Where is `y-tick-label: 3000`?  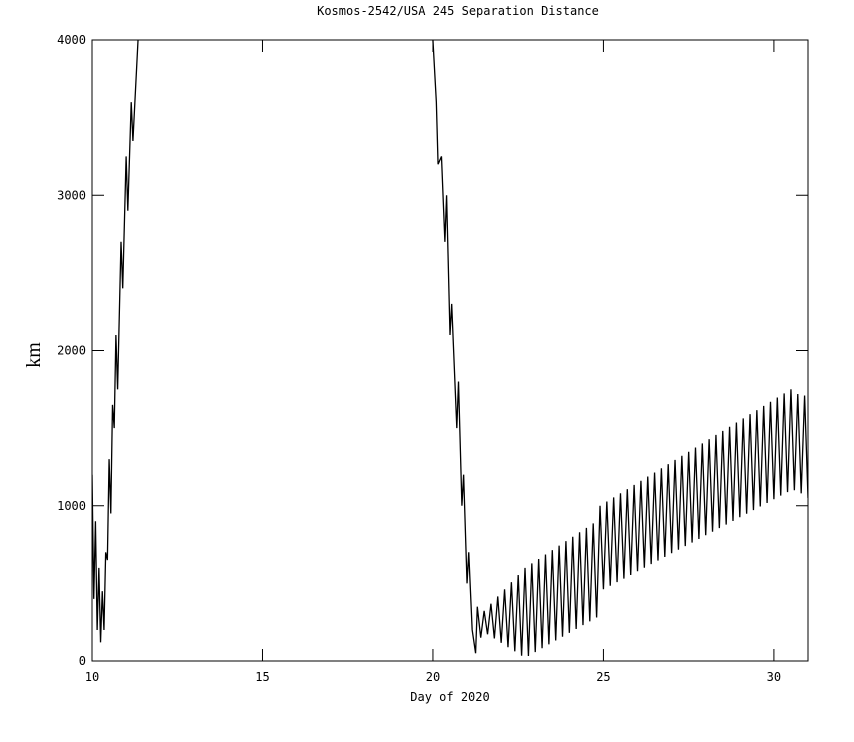
y-tick-label: 3000 is located at coordinates (71, 195).